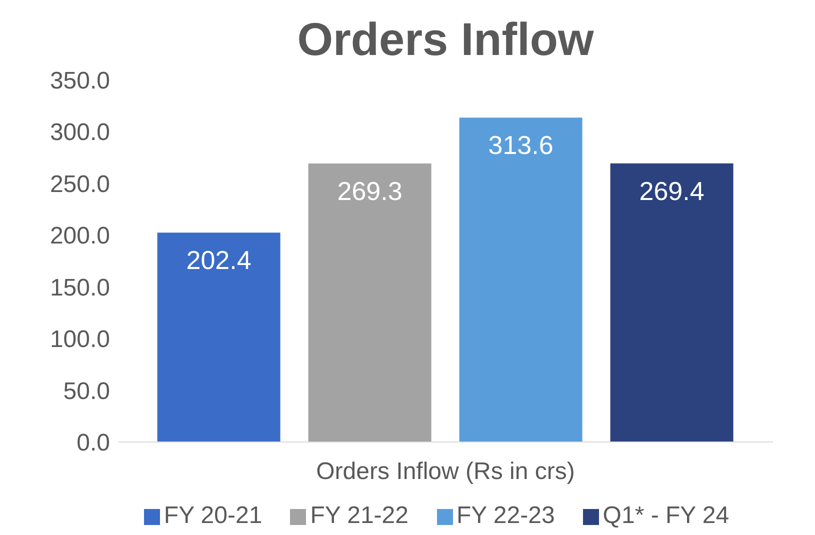  I want to click on y-tick-label: 250.0, so click(80, 184).